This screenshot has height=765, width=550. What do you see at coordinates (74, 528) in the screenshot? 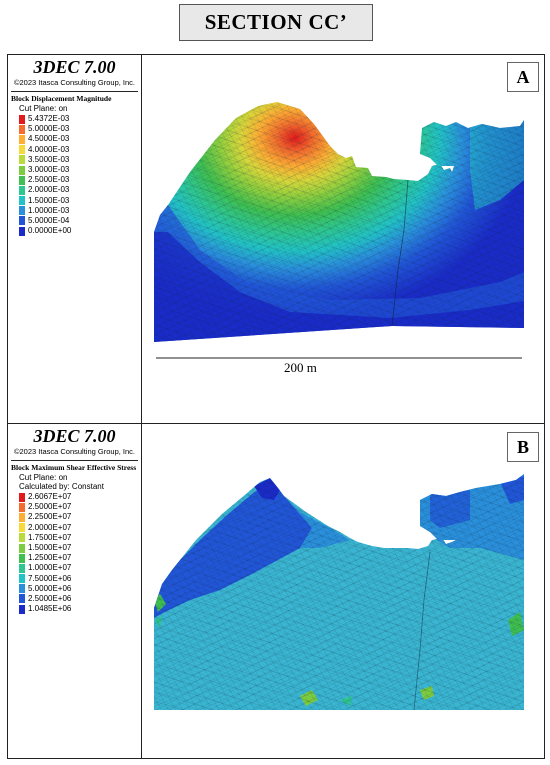
I see `legend-entry: 2.0000E+07` at bounding box center [74, 528].